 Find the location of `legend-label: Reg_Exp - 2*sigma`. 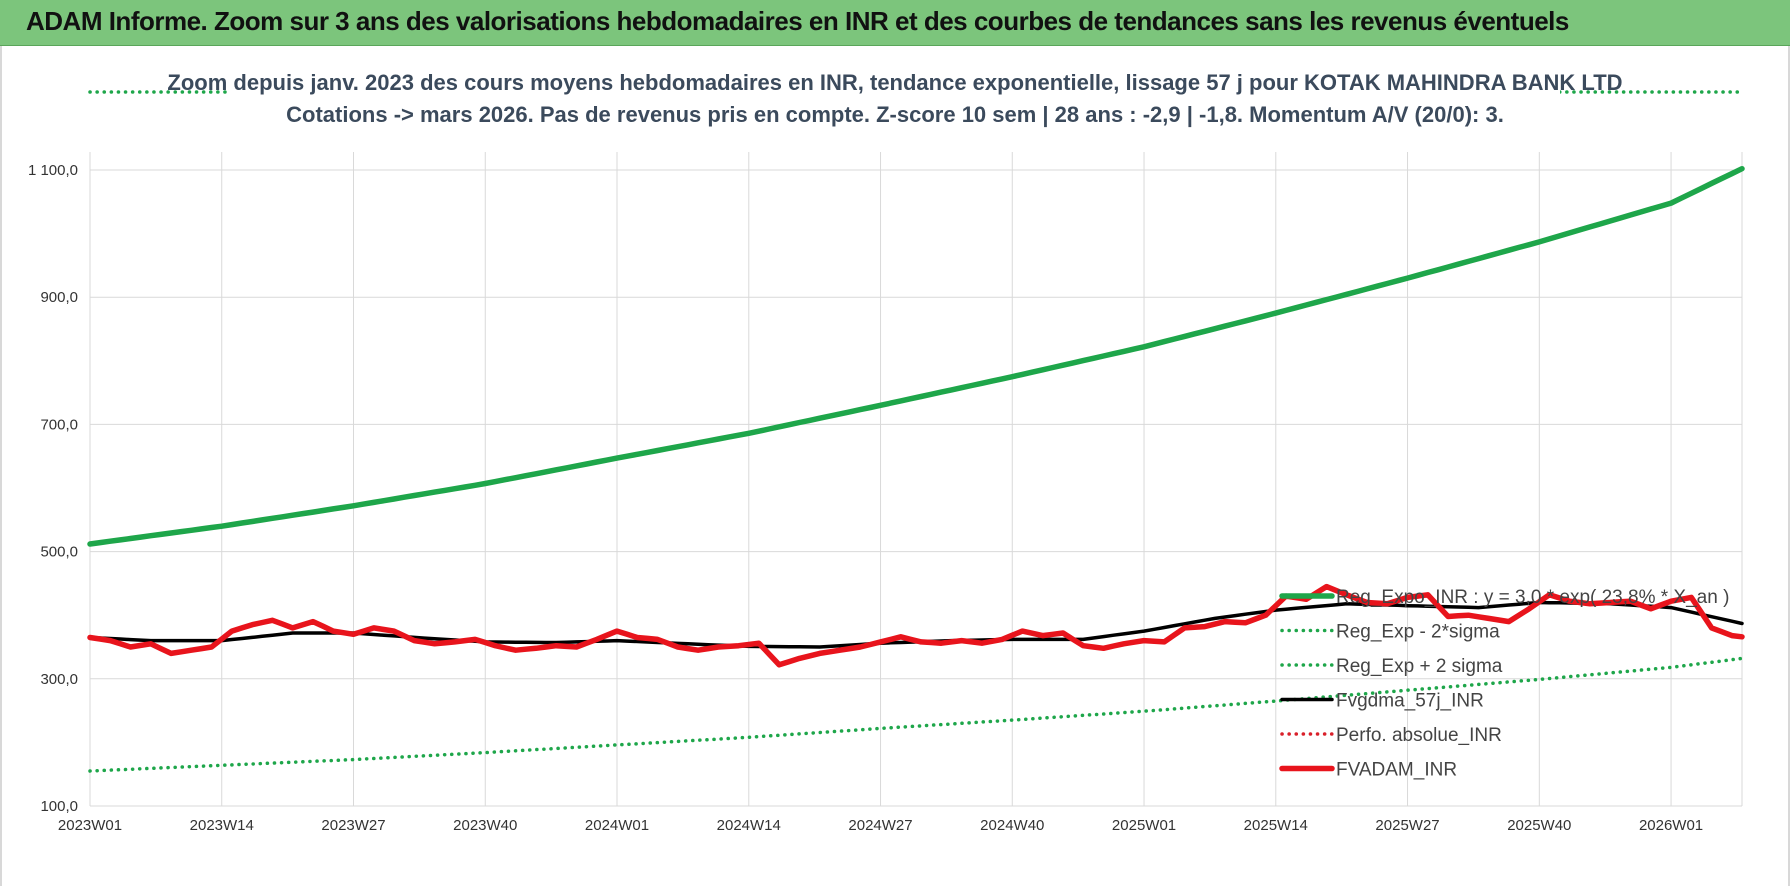

legend-label: Reg_Exp - 2*sigma is located at coordinates (1418, 632).